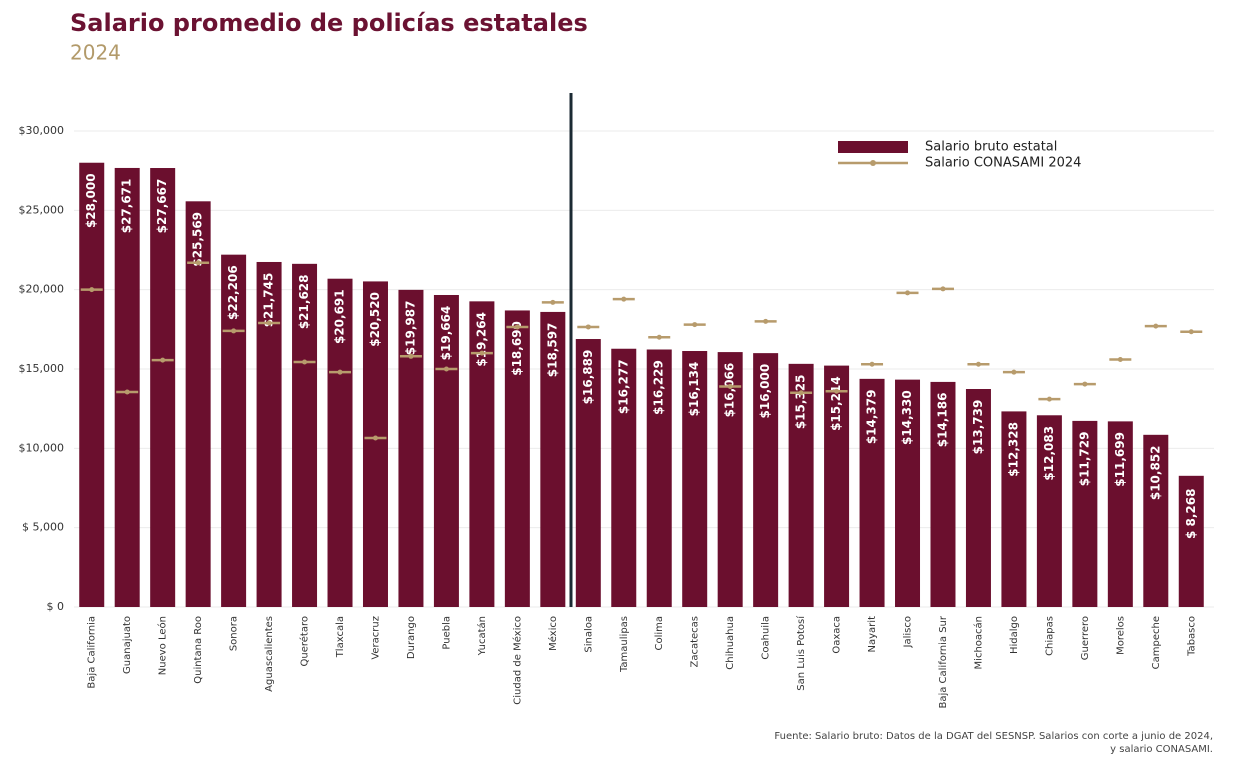  Describe the element at coordinates (375, 319) in the screenshot. I see `value-label: $20,520` at that location.